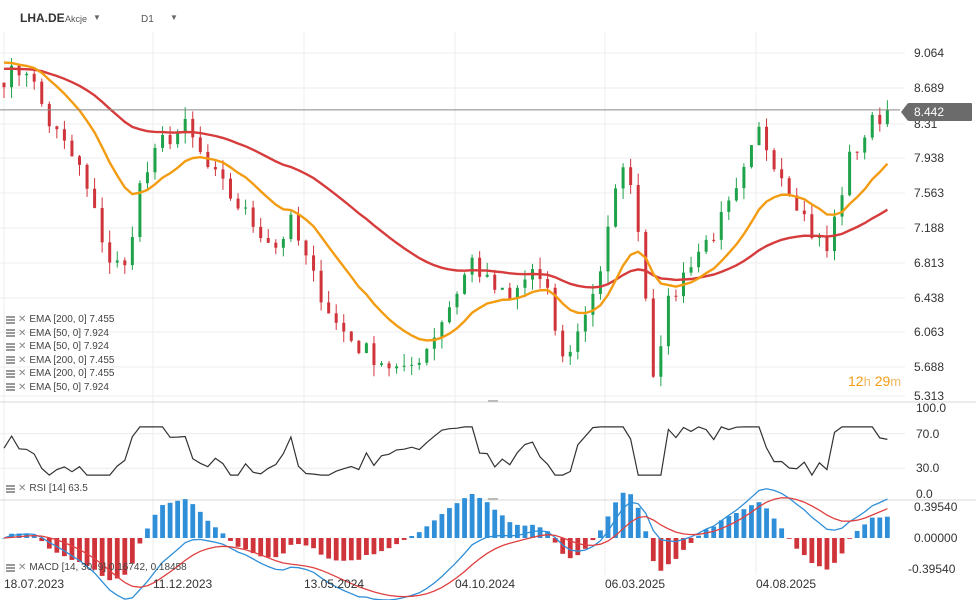 The image size is (976, 600). What do you see at coordinates (174, 17) in the screenshot?
I see `interval-dropdown-caret-icon: ▼` at bounding box center [174, 17].